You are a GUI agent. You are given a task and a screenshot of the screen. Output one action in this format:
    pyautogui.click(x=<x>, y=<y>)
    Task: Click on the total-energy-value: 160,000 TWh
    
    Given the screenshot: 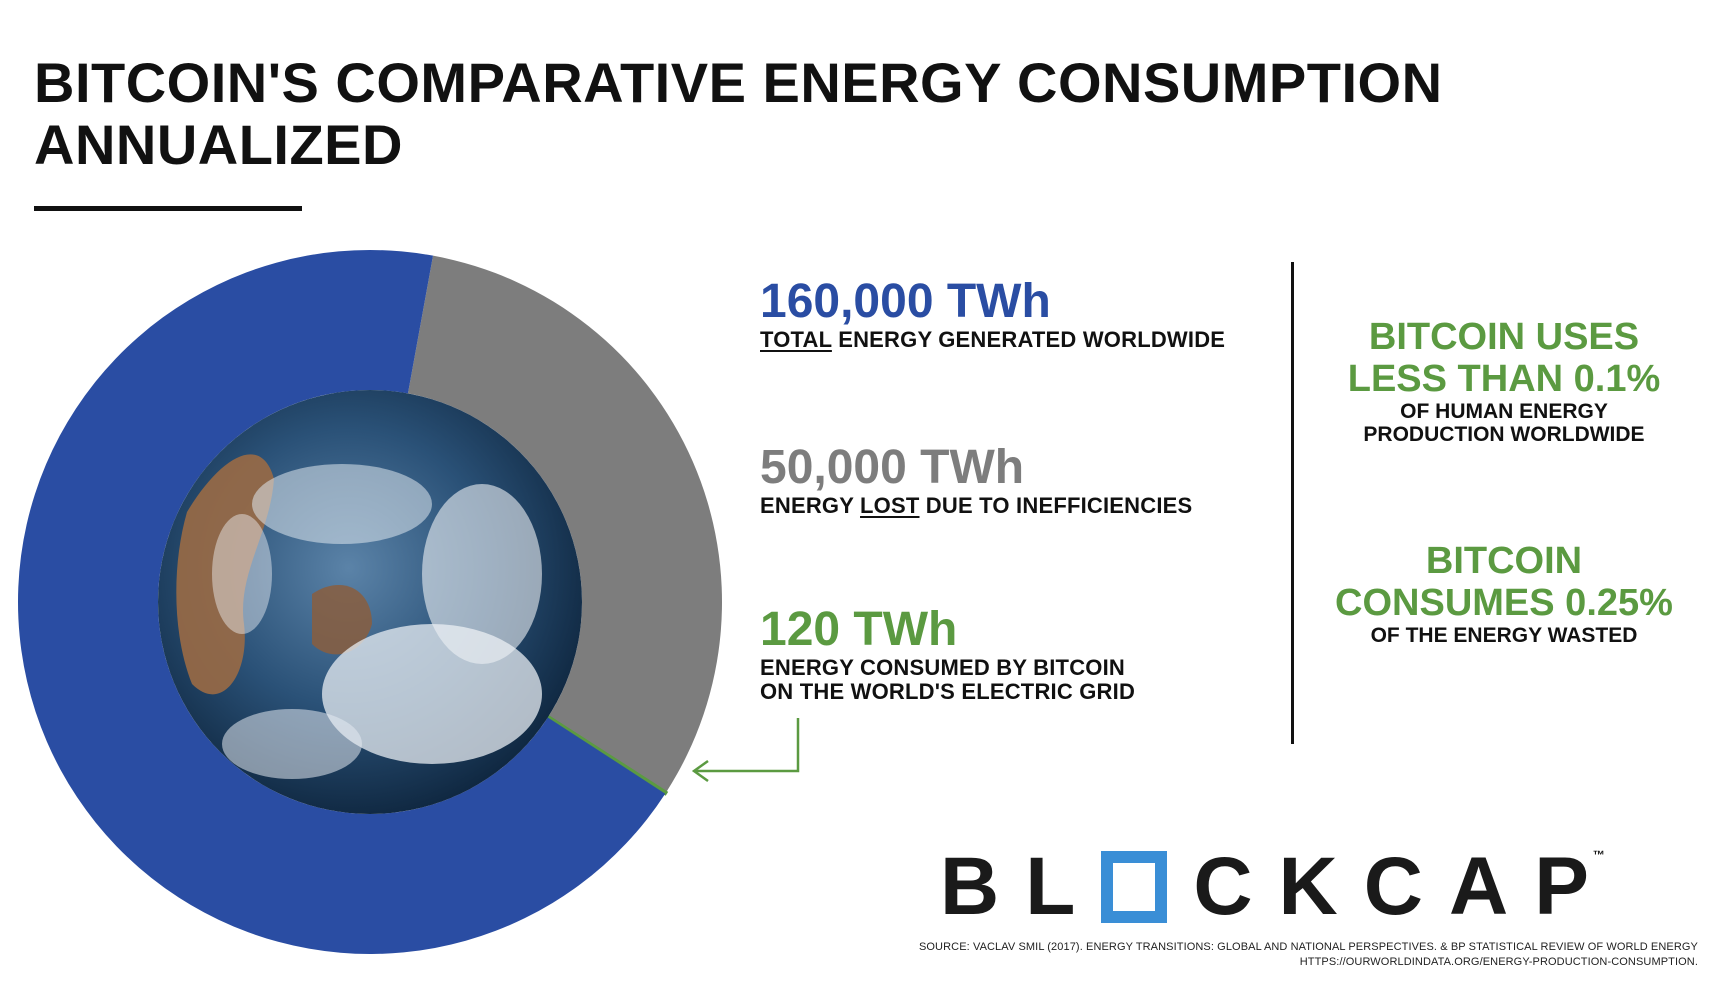 What is the action you would take?
    pyautogui.click(x=905, y=301)
    